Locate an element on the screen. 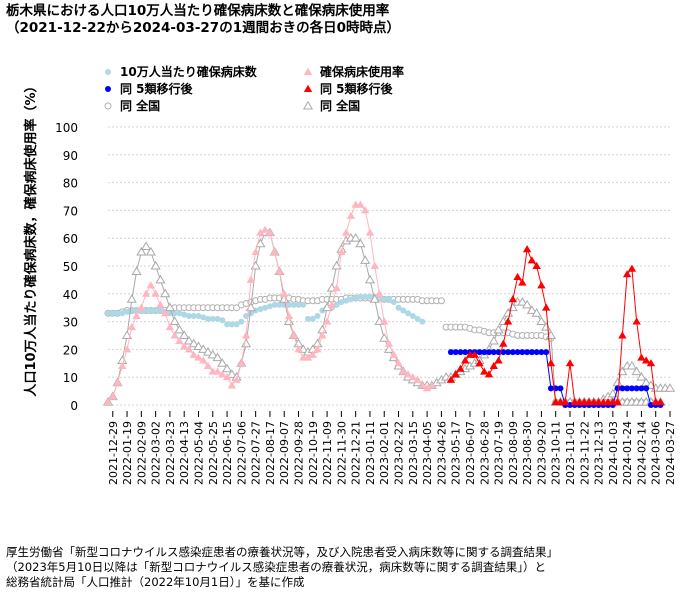  x-tick-label: 2022-03-23 is located at coordinates (170, 453).